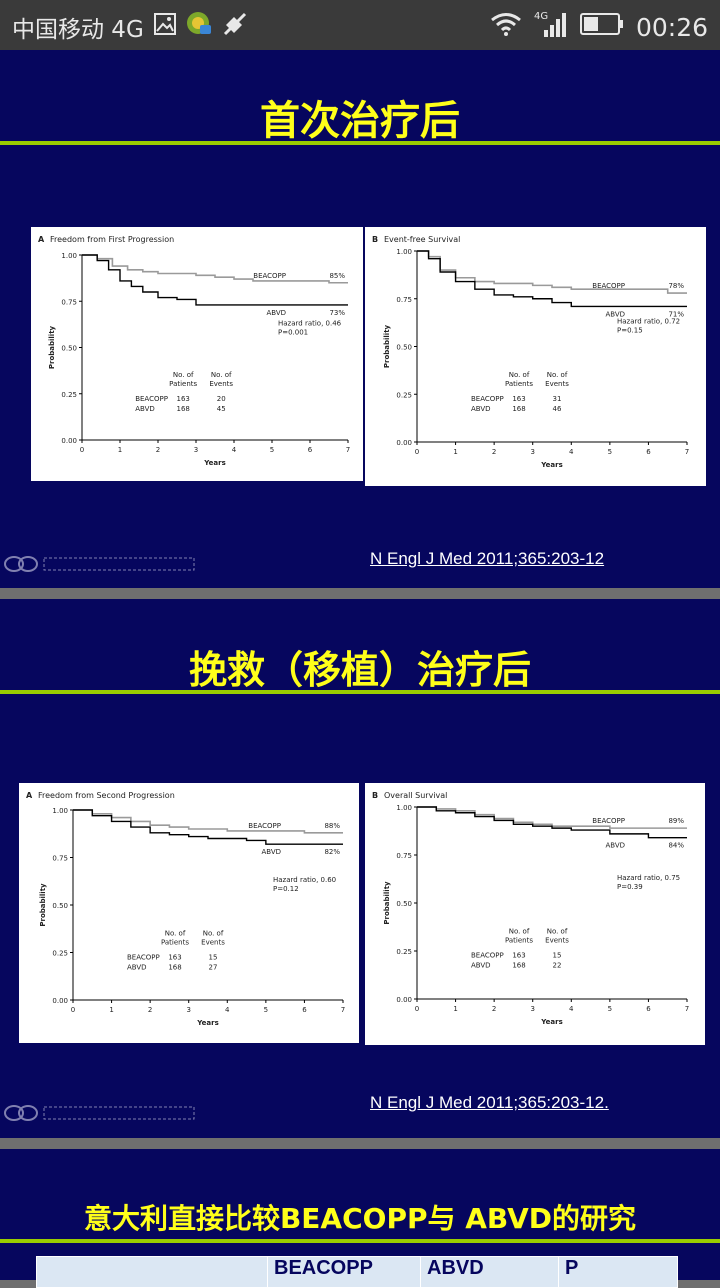 The height and width of the screenshot is (1288, 720). What do you see at coordinates (286, 889) in the screenshot?
I see `p-value: P=0.12` at bounding box center [286, 889].